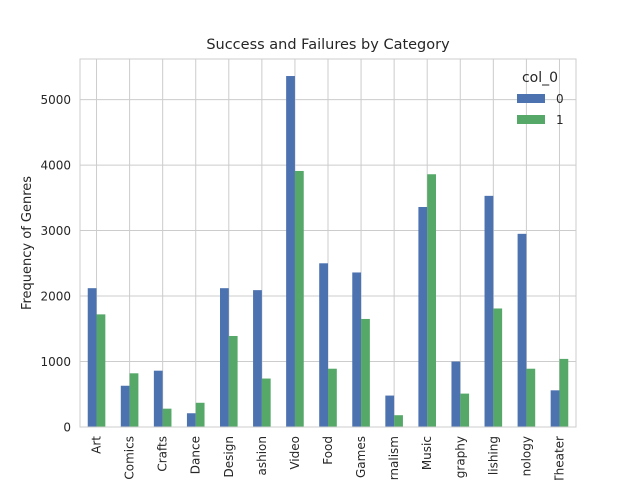 Image resolution: width=640 pixels, height=485 pixels. Describe the element at coordinates (559, 458) in the screenshot. I see `x-tick-label-14: Theater` at that location.